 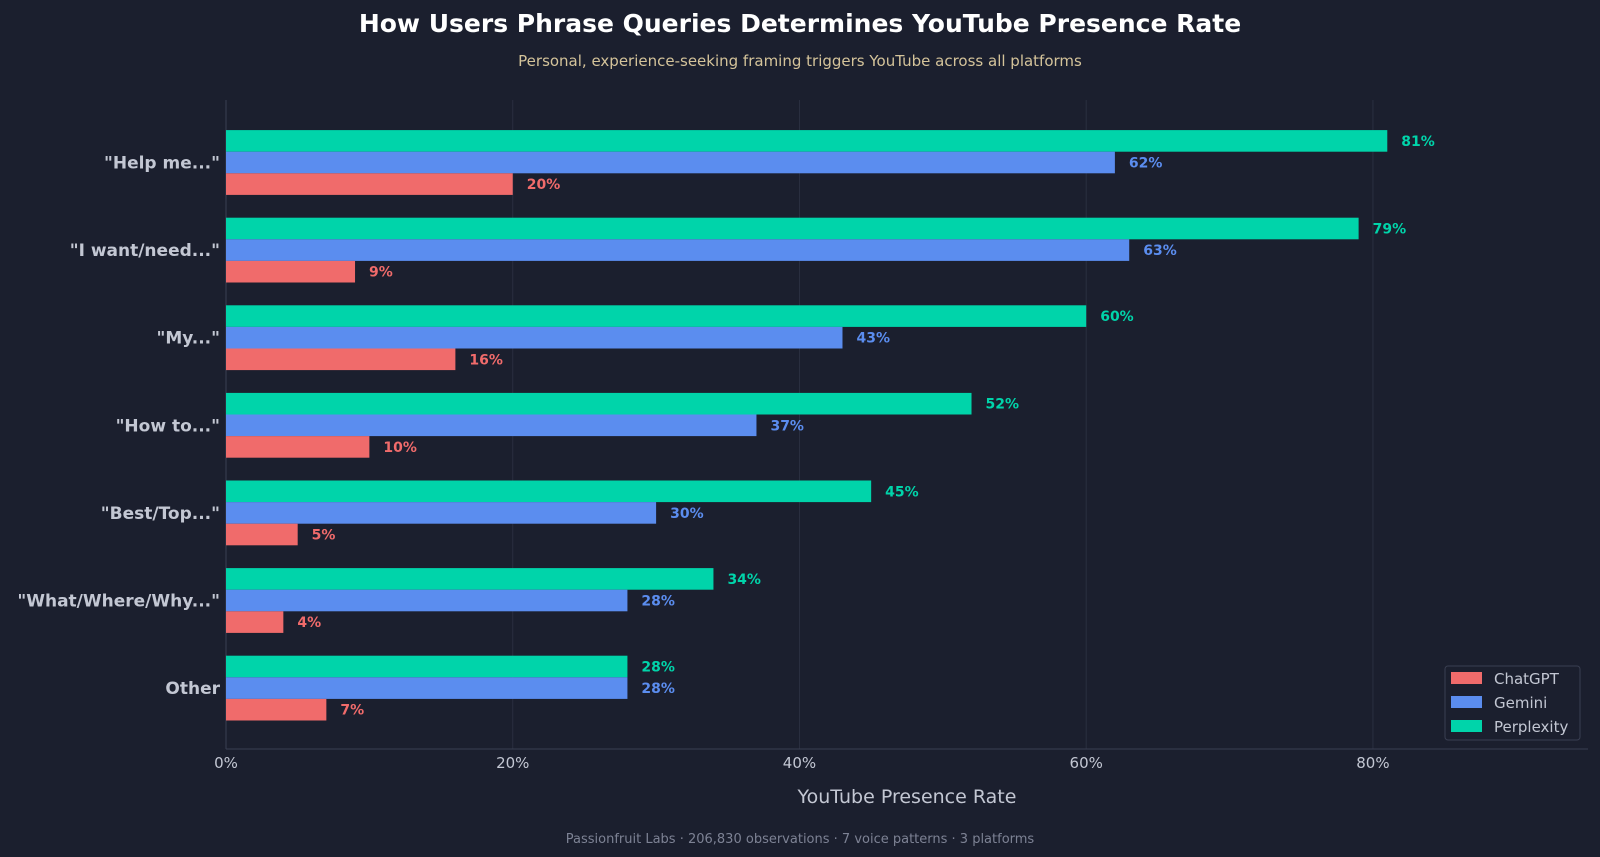 What do you see at coordinates (544, 185) in the screenshot?
I see `value-label-chatgpt: 20%` at bounding box center [544, 185].